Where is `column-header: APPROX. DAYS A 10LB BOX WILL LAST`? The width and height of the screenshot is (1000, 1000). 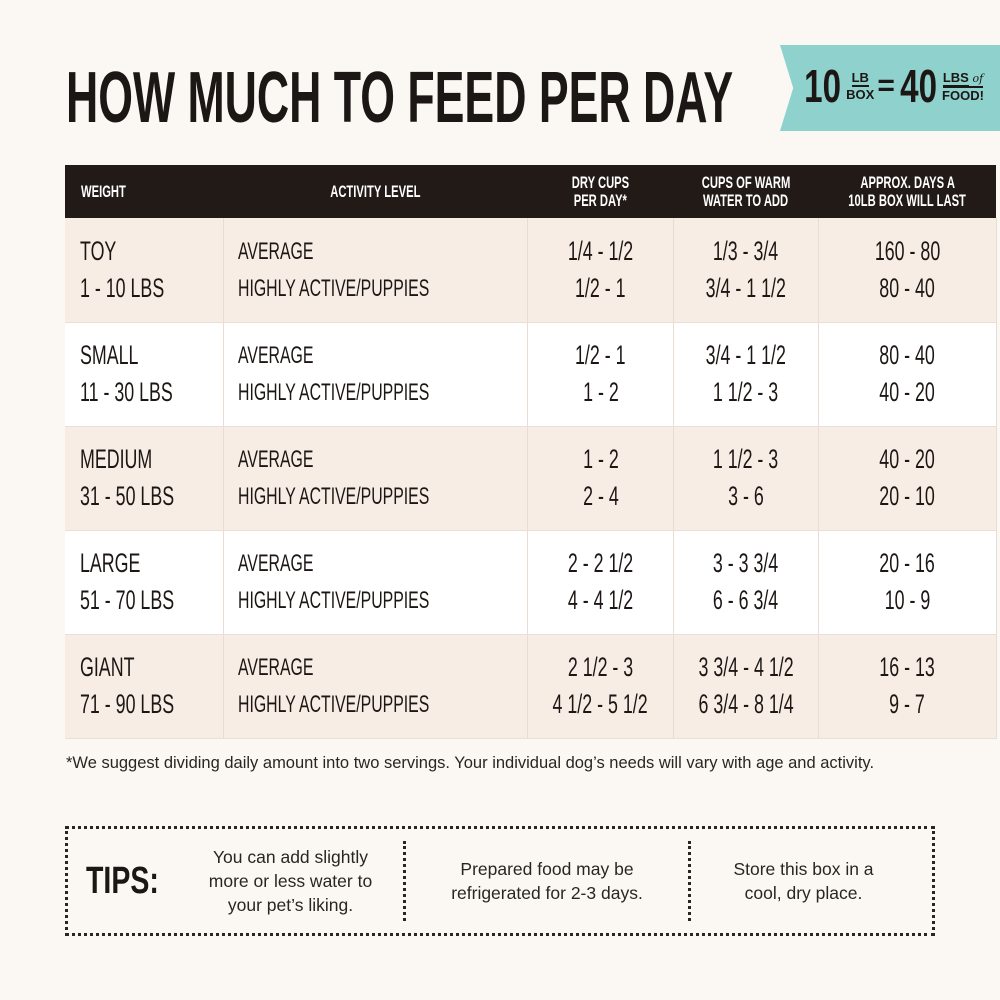 column-header: APPROX. DAYS A 10LB BOX WILL LAST is located at coordinates (907, 191).